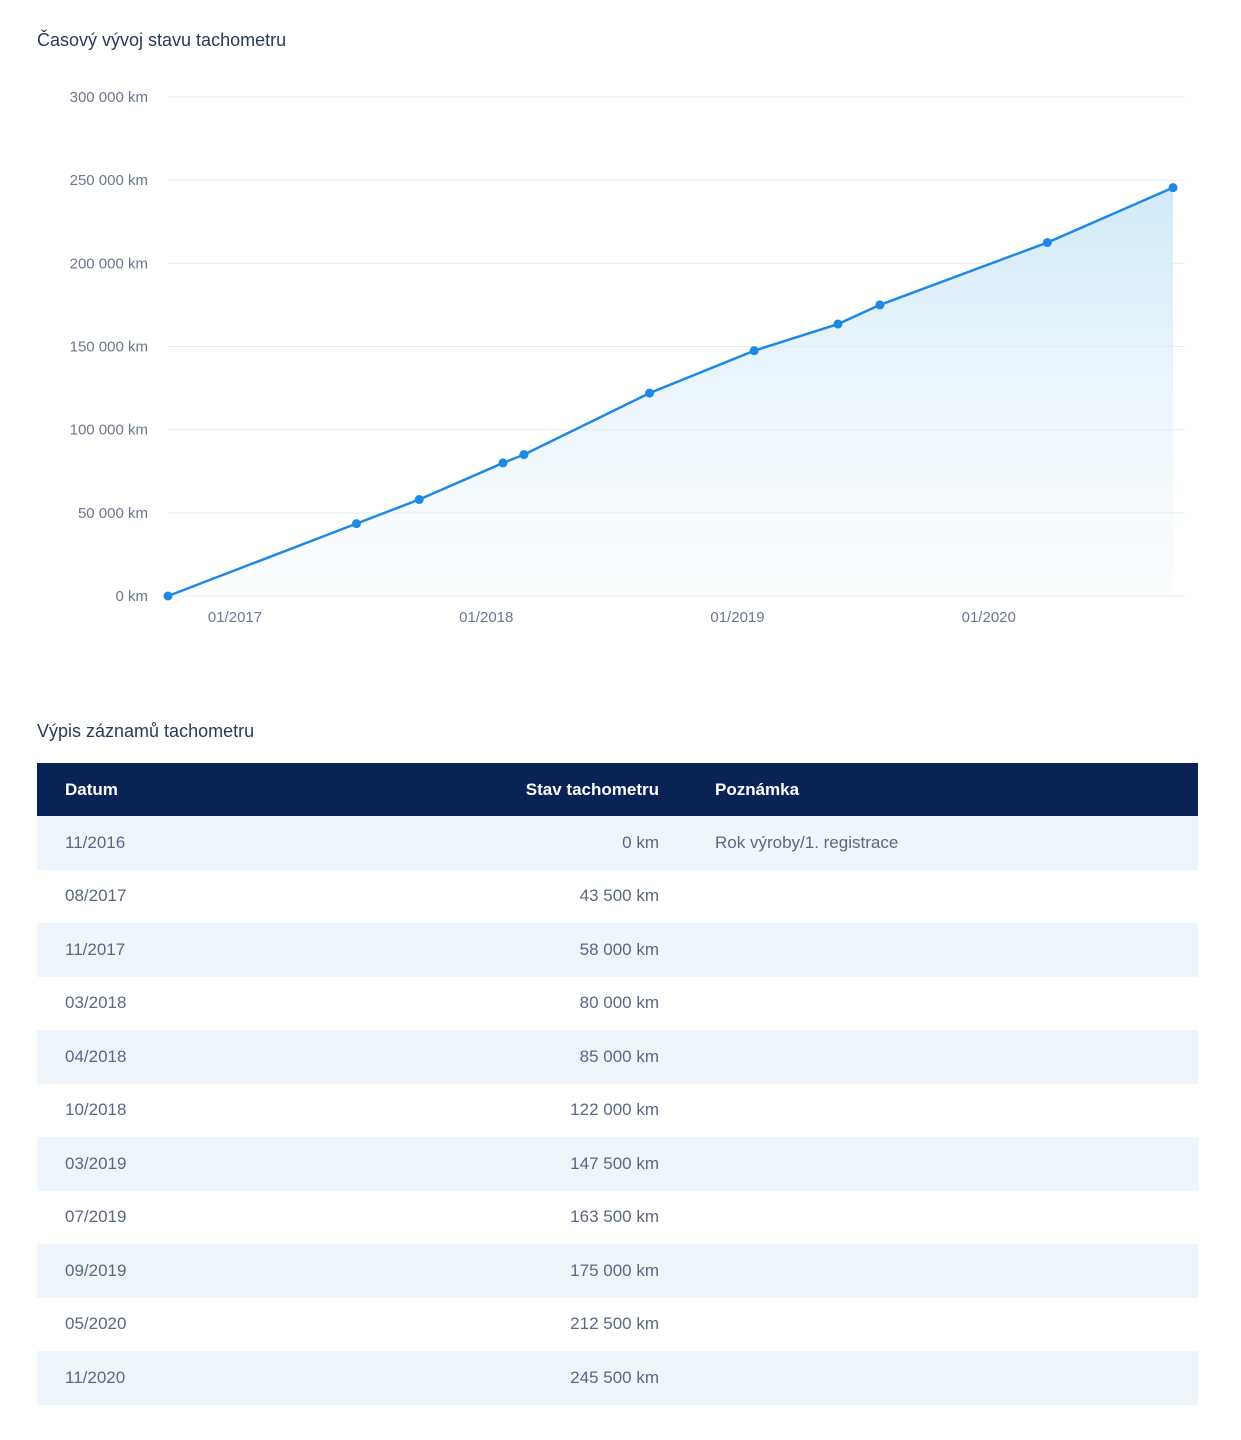 This screenshot has width=1241, height=1440. What do you see at coordinates (109, 263) in the screenshot?
I see `y-tick-label: 200 000 km` at bounding box center [109, 263].